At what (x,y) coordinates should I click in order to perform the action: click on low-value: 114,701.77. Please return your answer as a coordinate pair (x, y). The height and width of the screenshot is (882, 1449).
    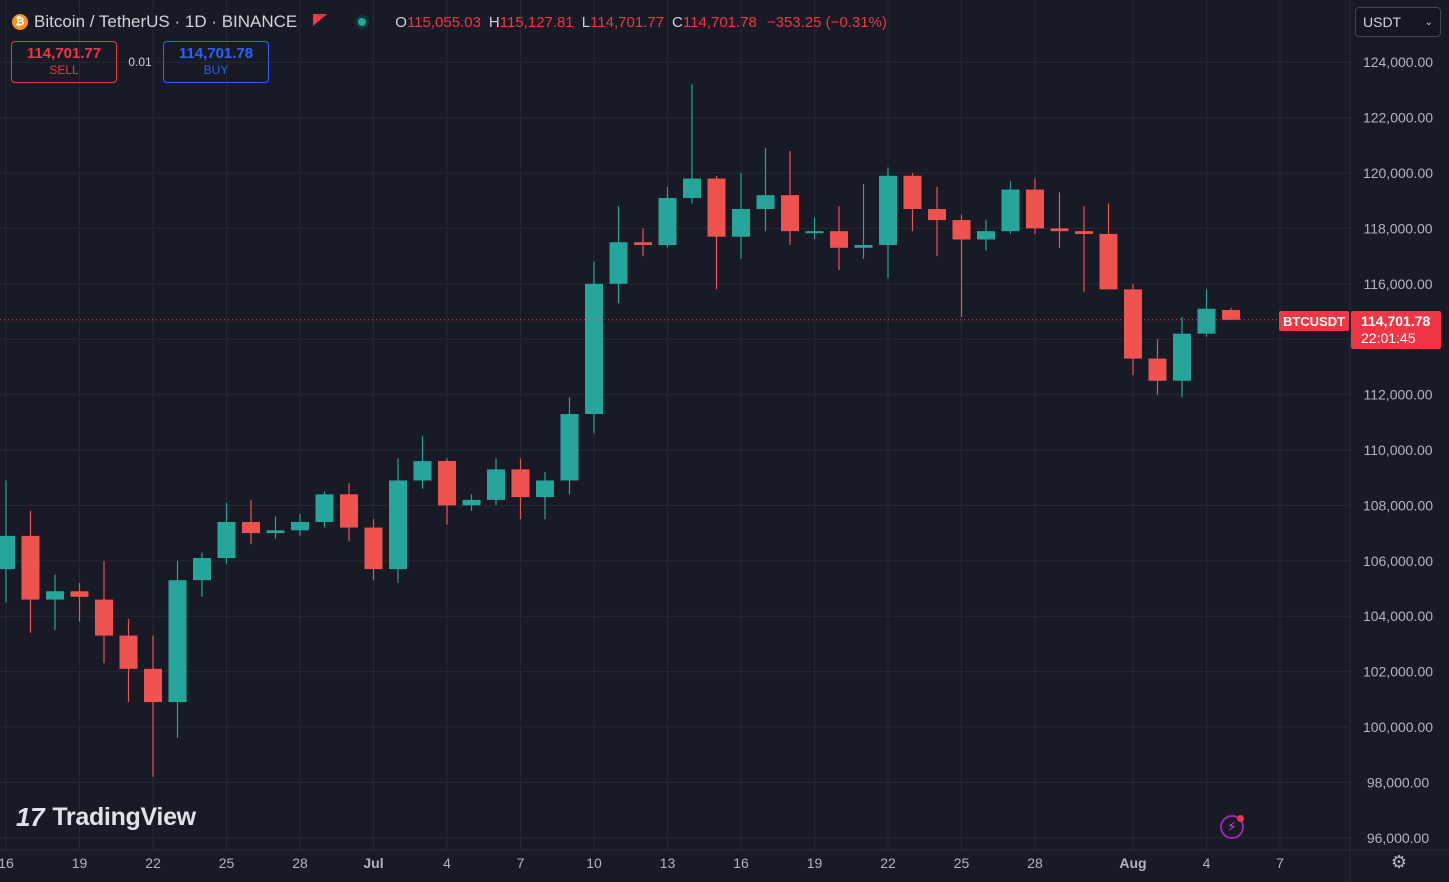
    Looking at the image, I should click on (627, 22).